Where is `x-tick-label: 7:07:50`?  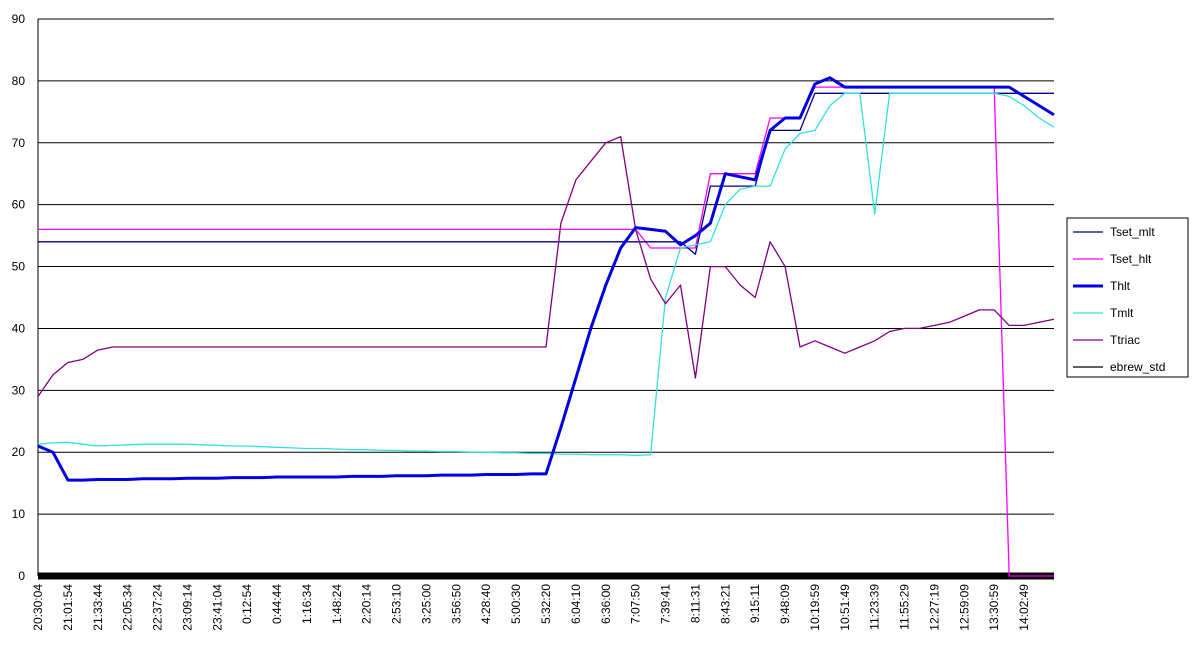
x-tick-label: 7:07:50 is located at coordinates (636, 604).